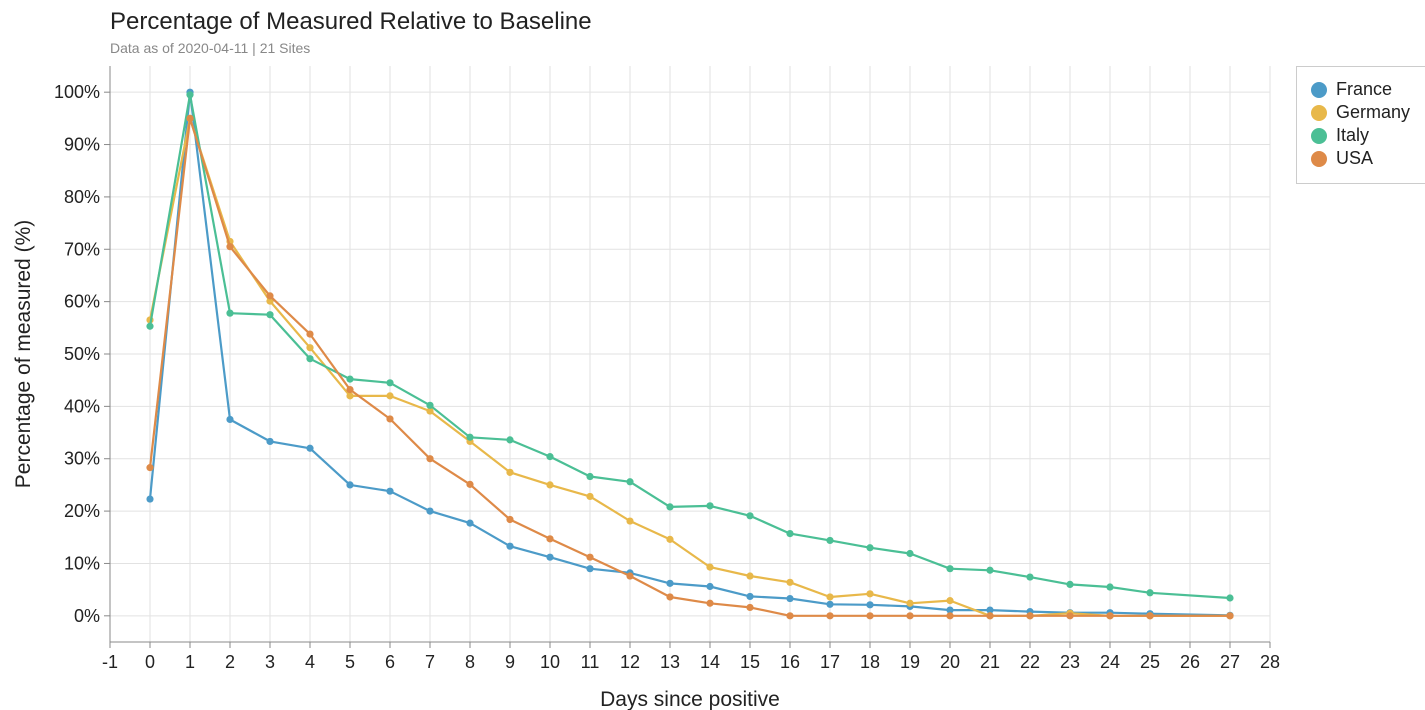 This screenshot has width=1425, height=710. Describe the element at coordinates (1351, 89) in the screenshot. I see `legend-item-france: France` at that location.